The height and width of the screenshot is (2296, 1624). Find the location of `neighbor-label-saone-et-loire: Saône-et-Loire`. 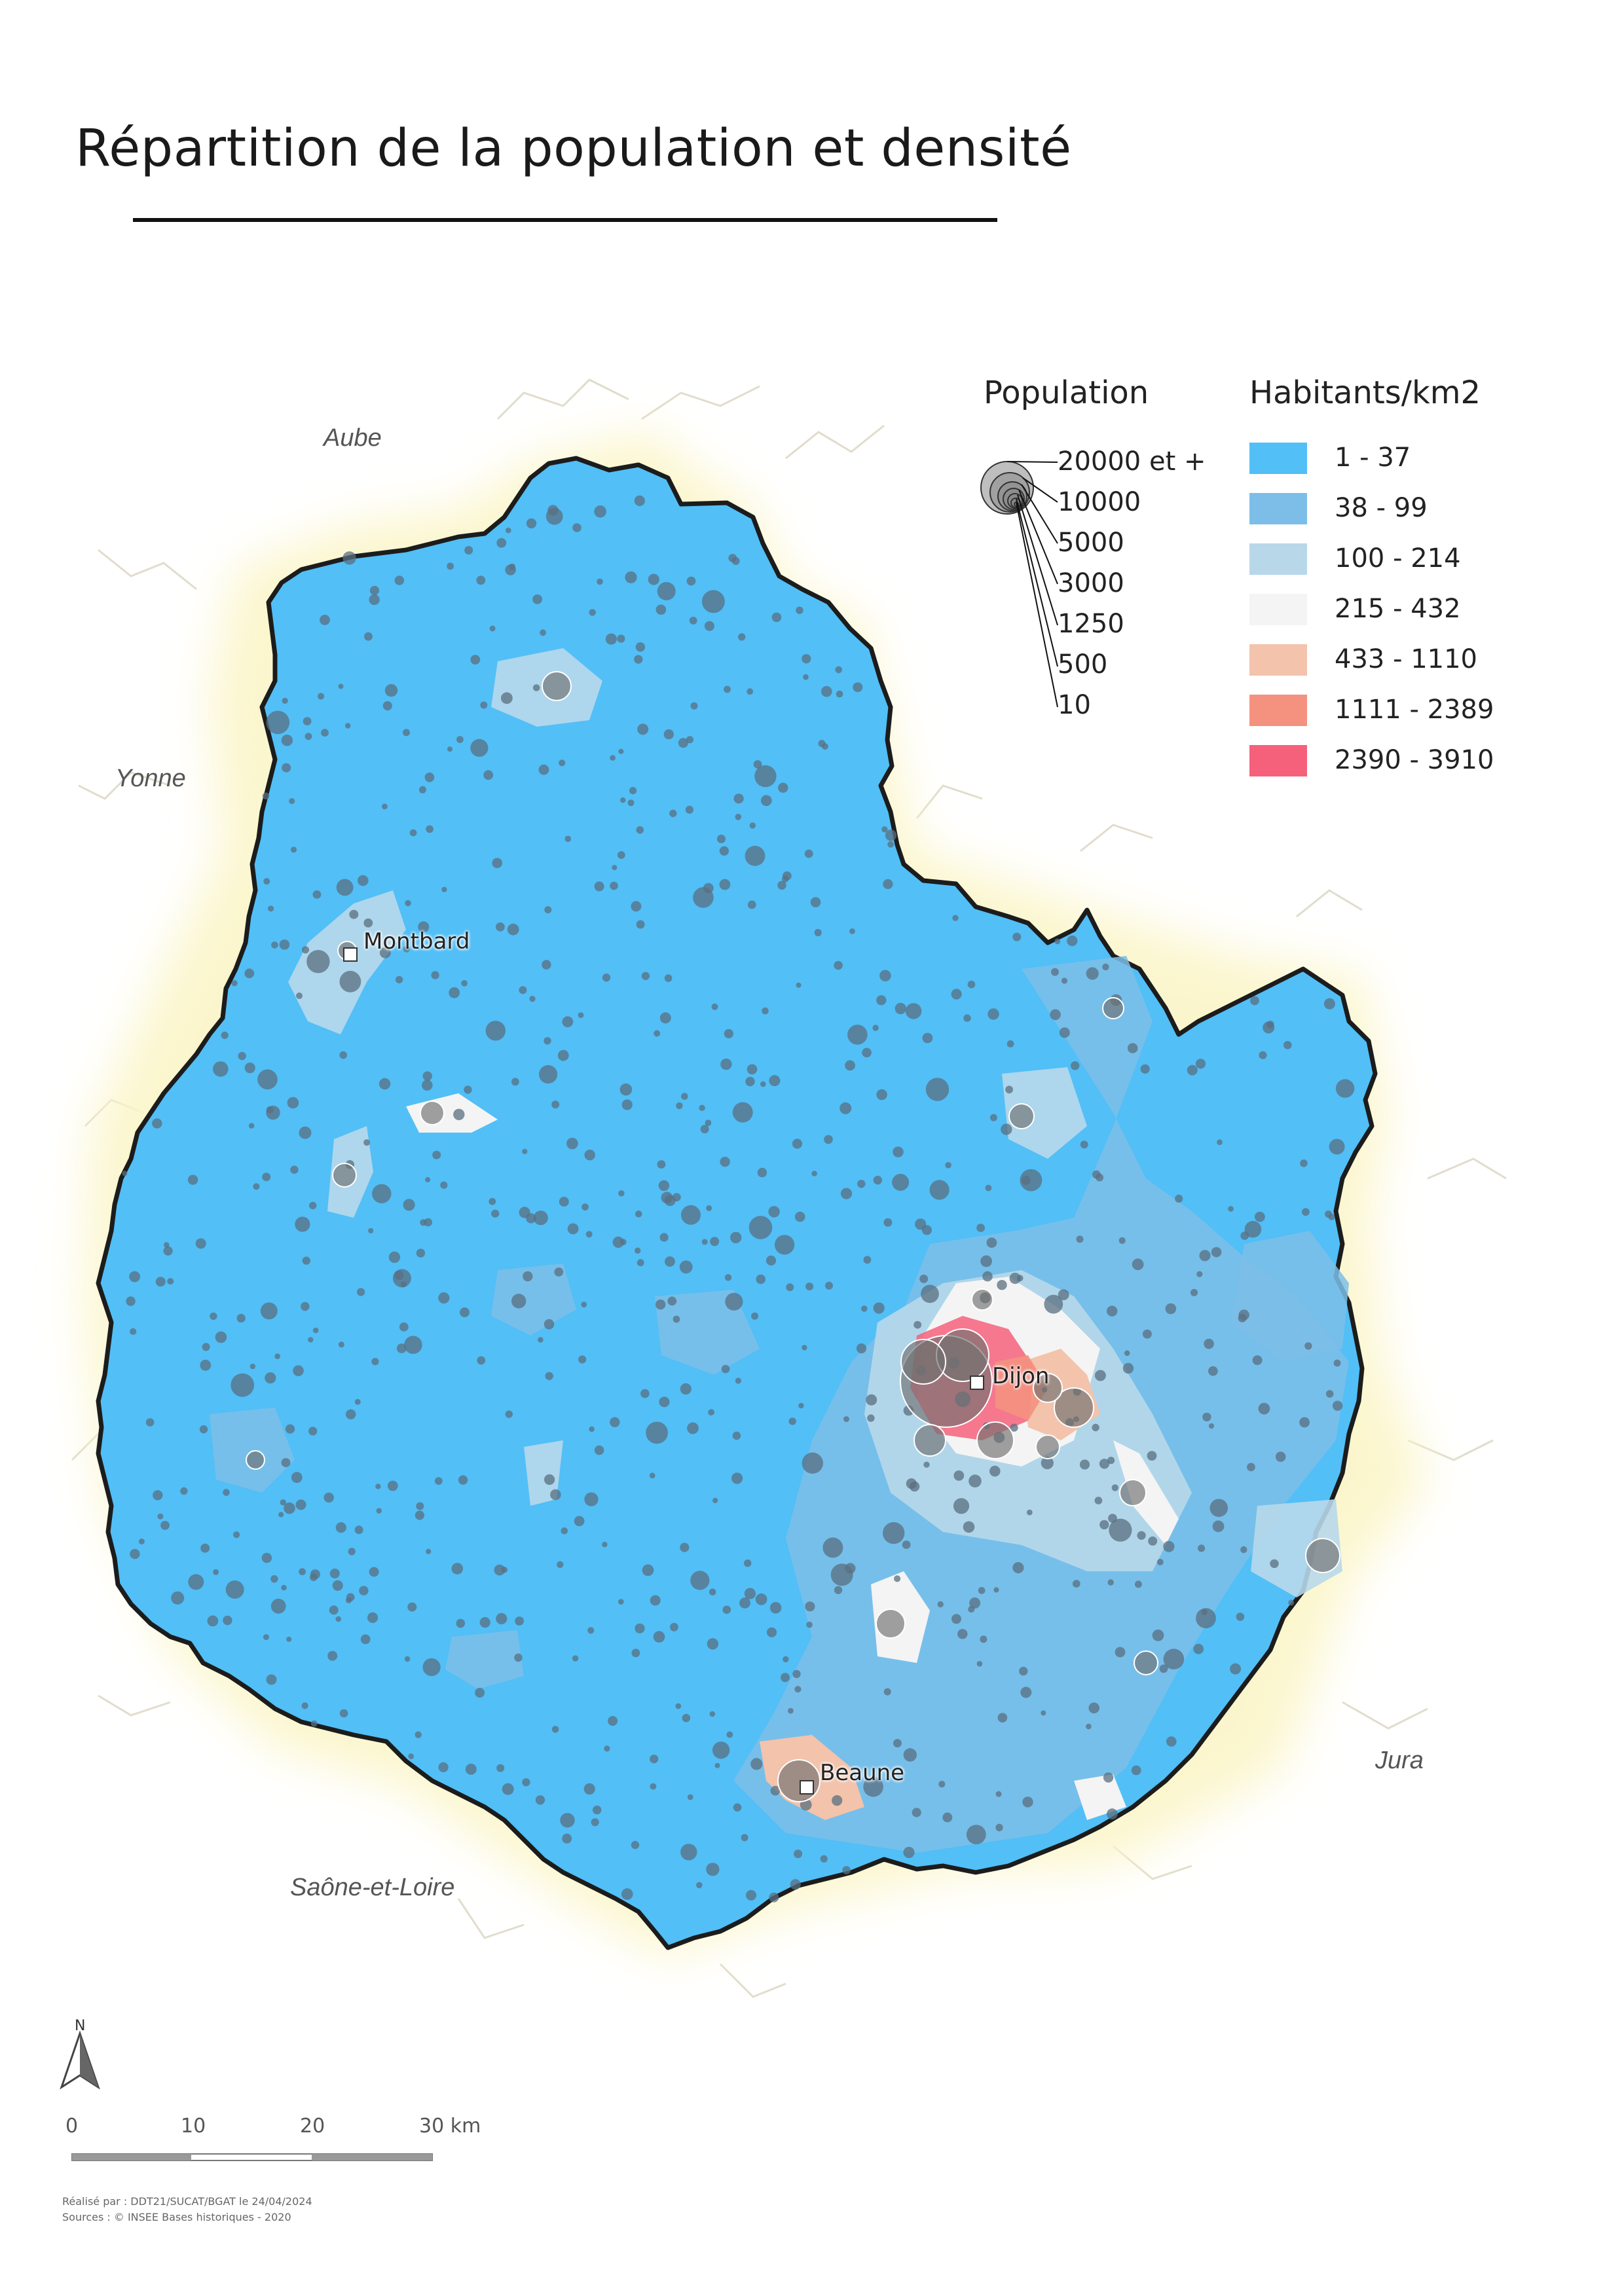

neighbor-label-saone-et-loire: Saône-et-Loire is located at coordinates (372, 1887).